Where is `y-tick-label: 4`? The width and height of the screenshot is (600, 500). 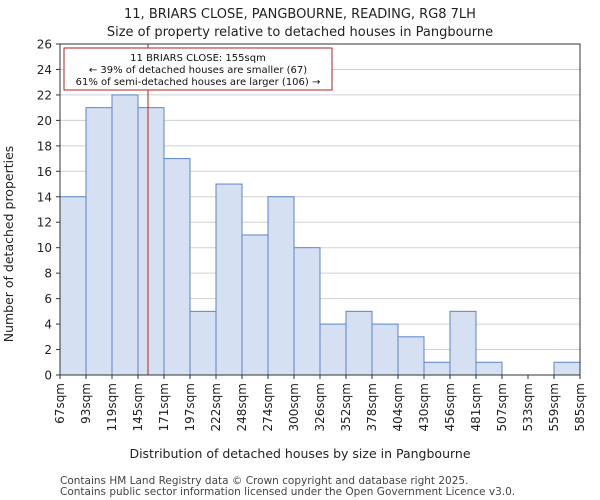
y-tick-label: 4 is located at coordinates (48, 325).